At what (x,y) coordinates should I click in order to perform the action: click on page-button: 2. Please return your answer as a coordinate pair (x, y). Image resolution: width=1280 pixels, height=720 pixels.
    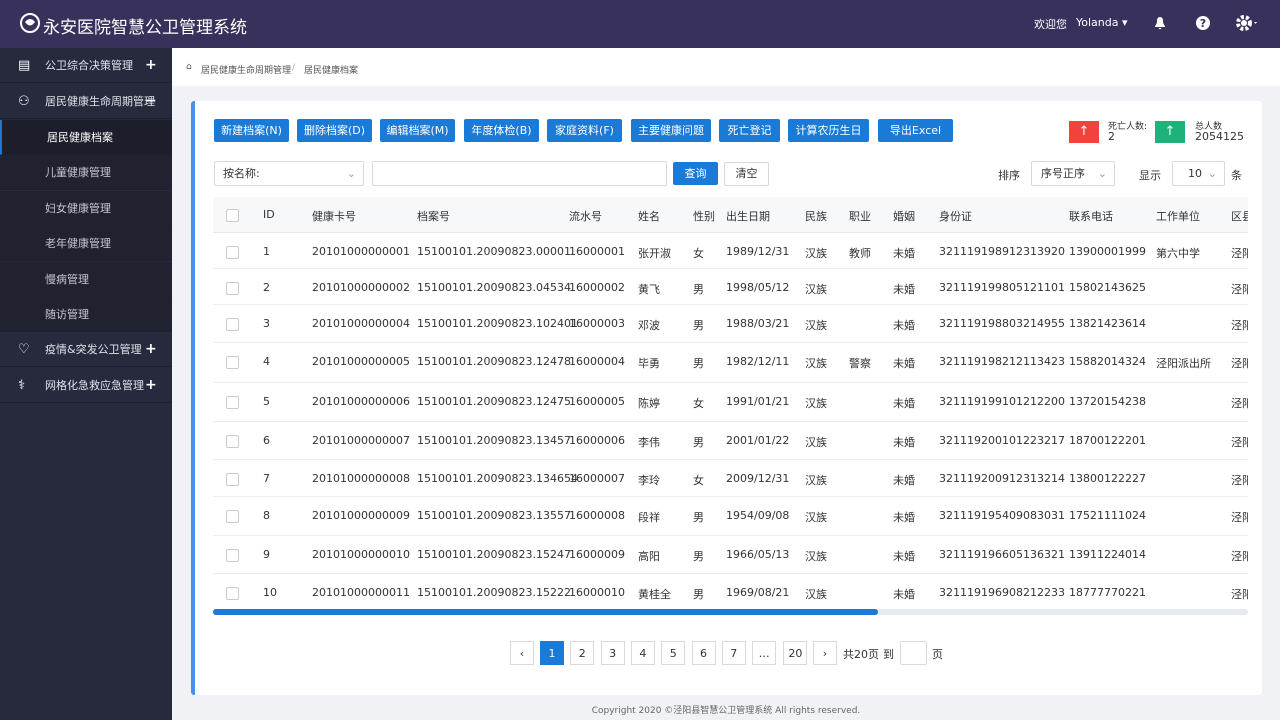
    Looking at the image, I should click on (582, 653).